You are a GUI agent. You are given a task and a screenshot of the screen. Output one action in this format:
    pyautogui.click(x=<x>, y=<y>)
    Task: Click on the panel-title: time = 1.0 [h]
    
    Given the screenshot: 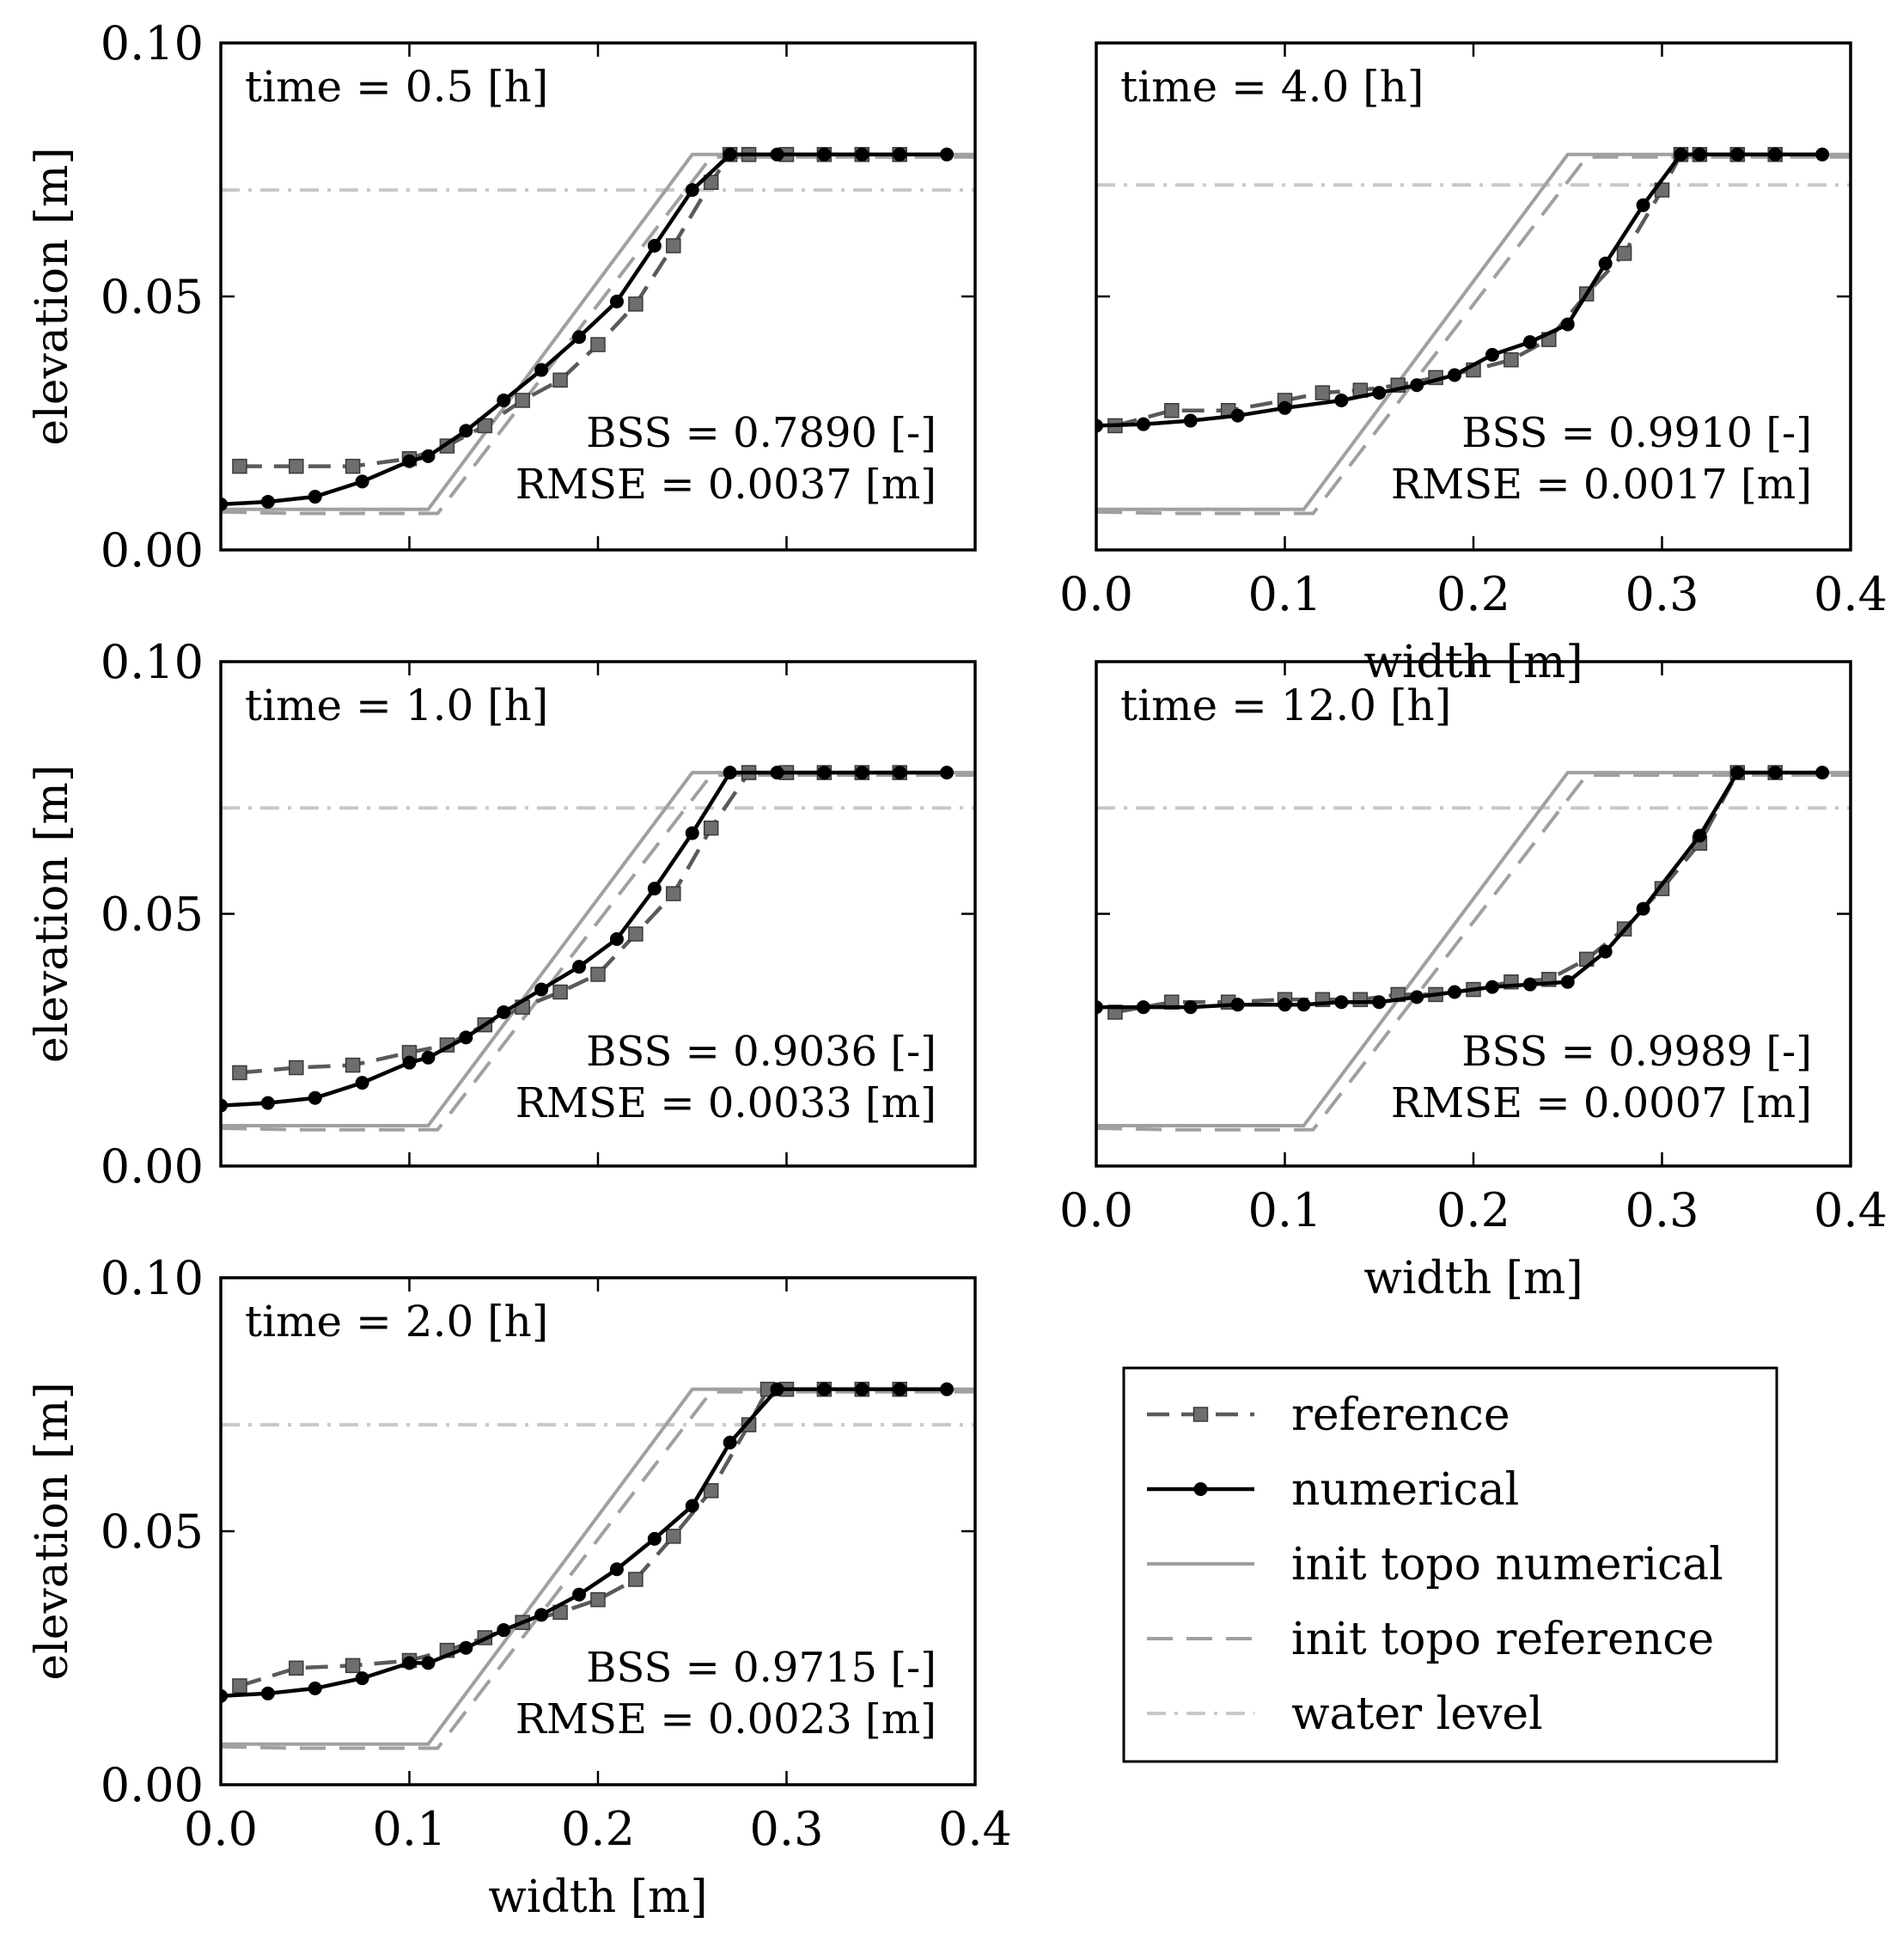 What is the action you would take?
    pyautogui.click(x=396, y=705)
    